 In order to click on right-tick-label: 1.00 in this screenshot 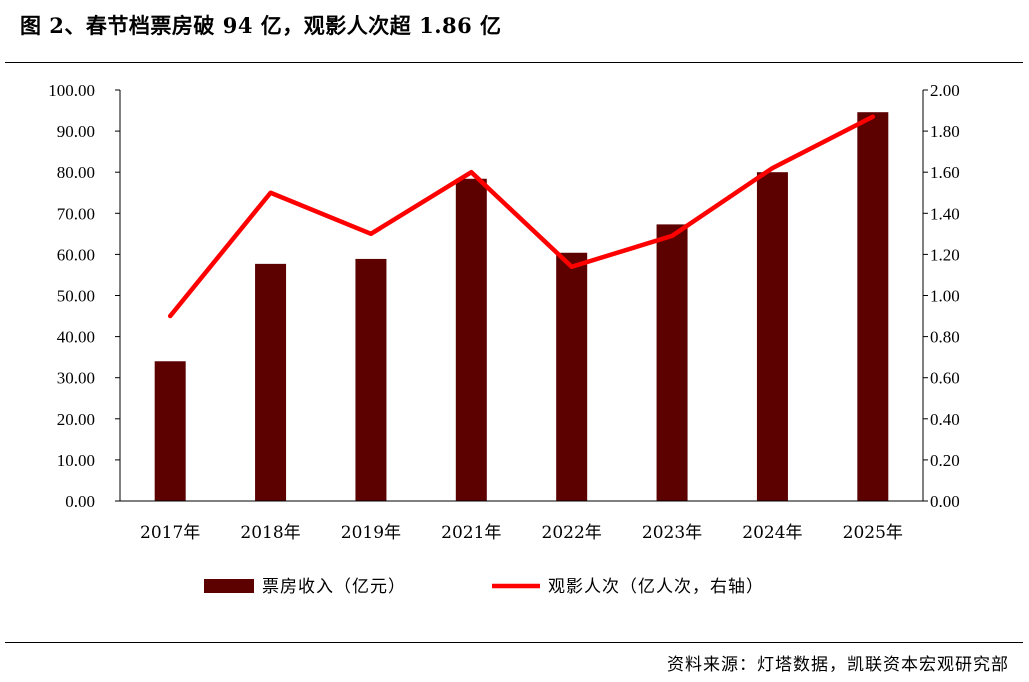, I will do `click(945, 296)`.